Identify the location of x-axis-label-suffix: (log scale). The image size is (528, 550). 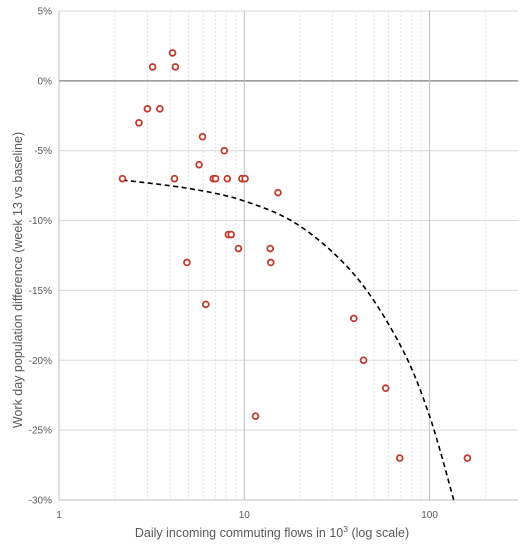
(378, 533).